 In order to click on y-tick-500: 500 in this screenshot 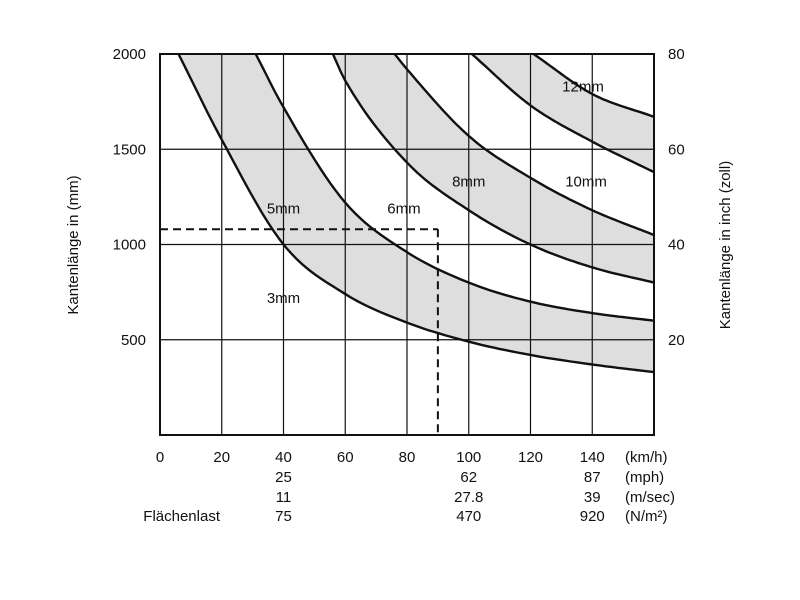, I will do `click(133, 340)`.